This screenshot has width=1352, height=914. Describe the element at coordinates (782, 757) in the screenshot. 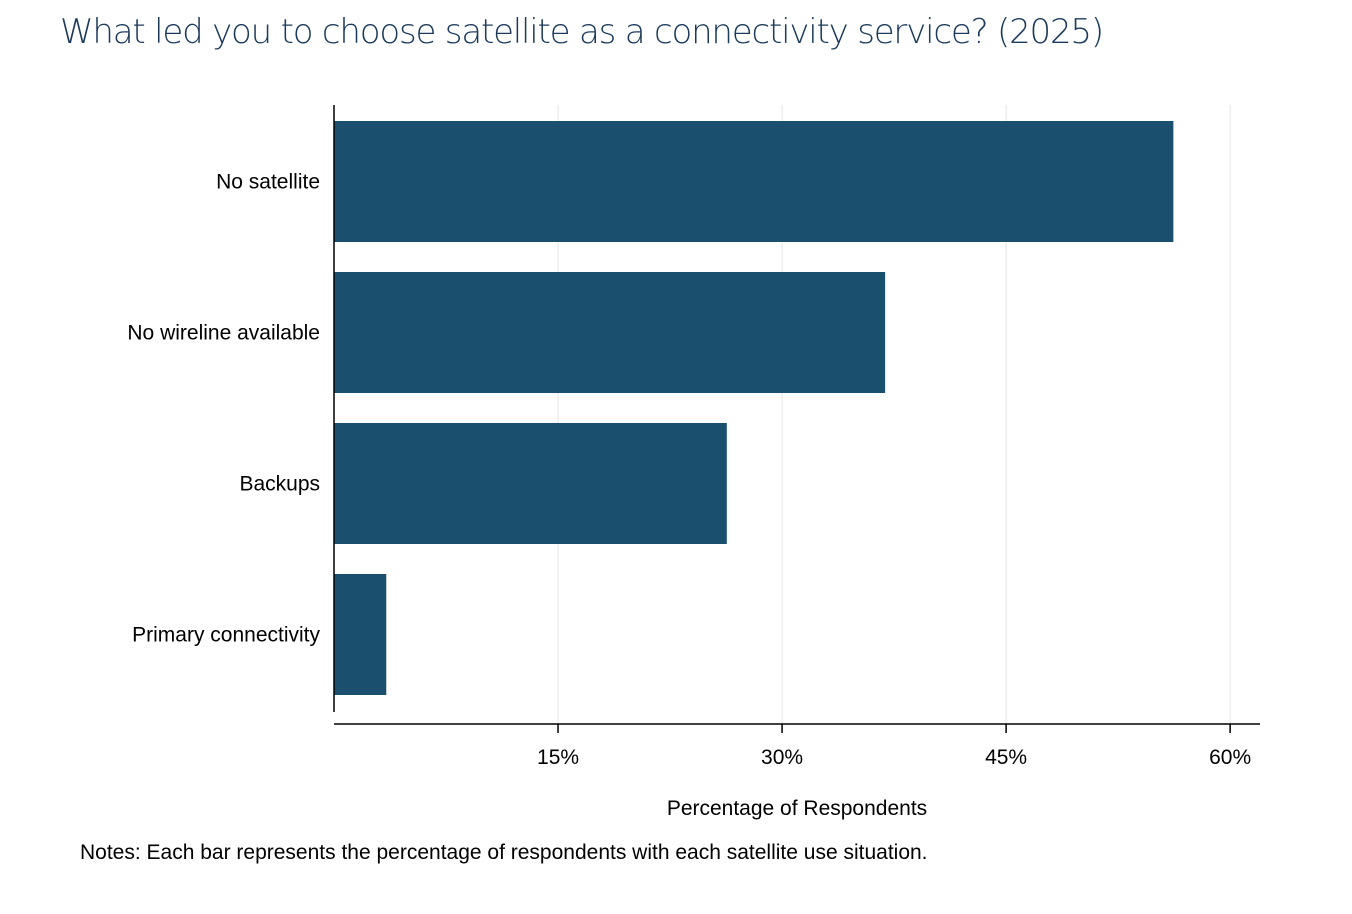

I see `x-tick-label: 30%` at that location.